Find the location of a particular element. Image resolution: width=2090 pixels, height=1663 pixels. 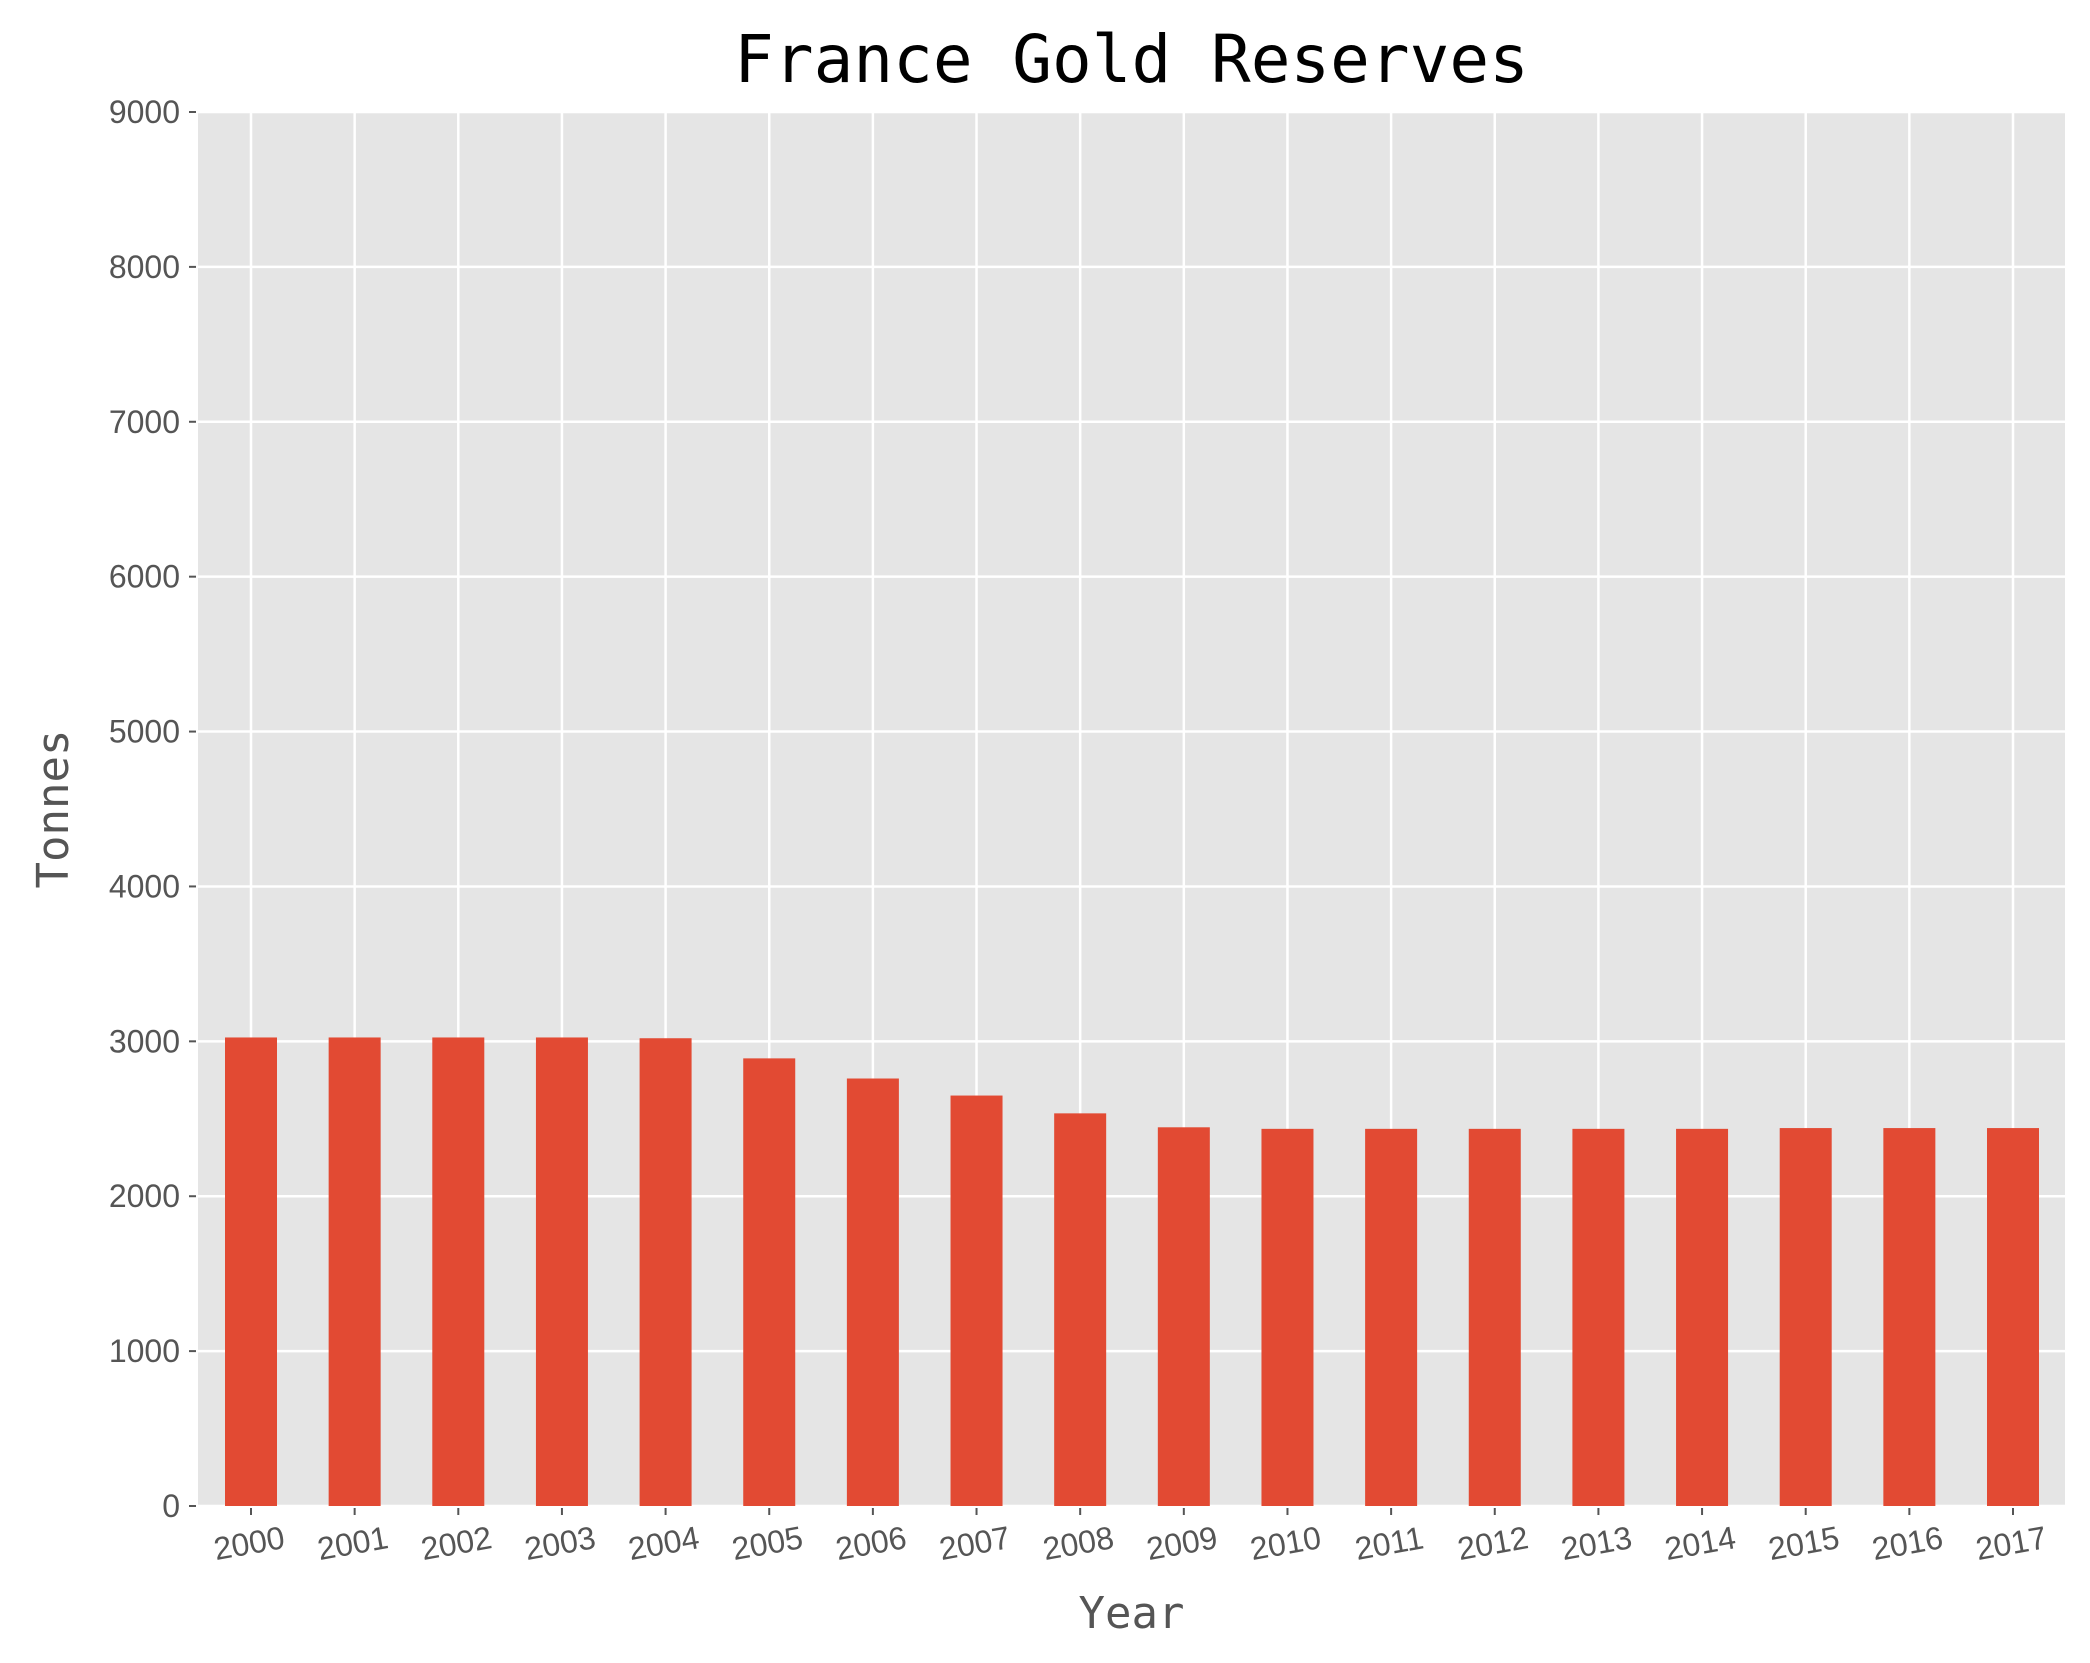

bar-2017 is located at coordinates (2013, 1317).